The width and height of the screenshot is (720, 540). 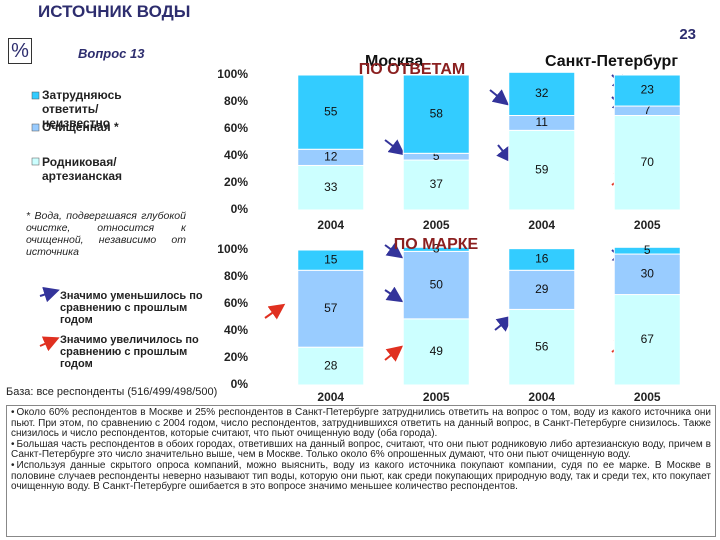 What do you see at coordinates (687, 34) in the screenshot?
I see `page-number: 23` at bounding box center [687, 34].